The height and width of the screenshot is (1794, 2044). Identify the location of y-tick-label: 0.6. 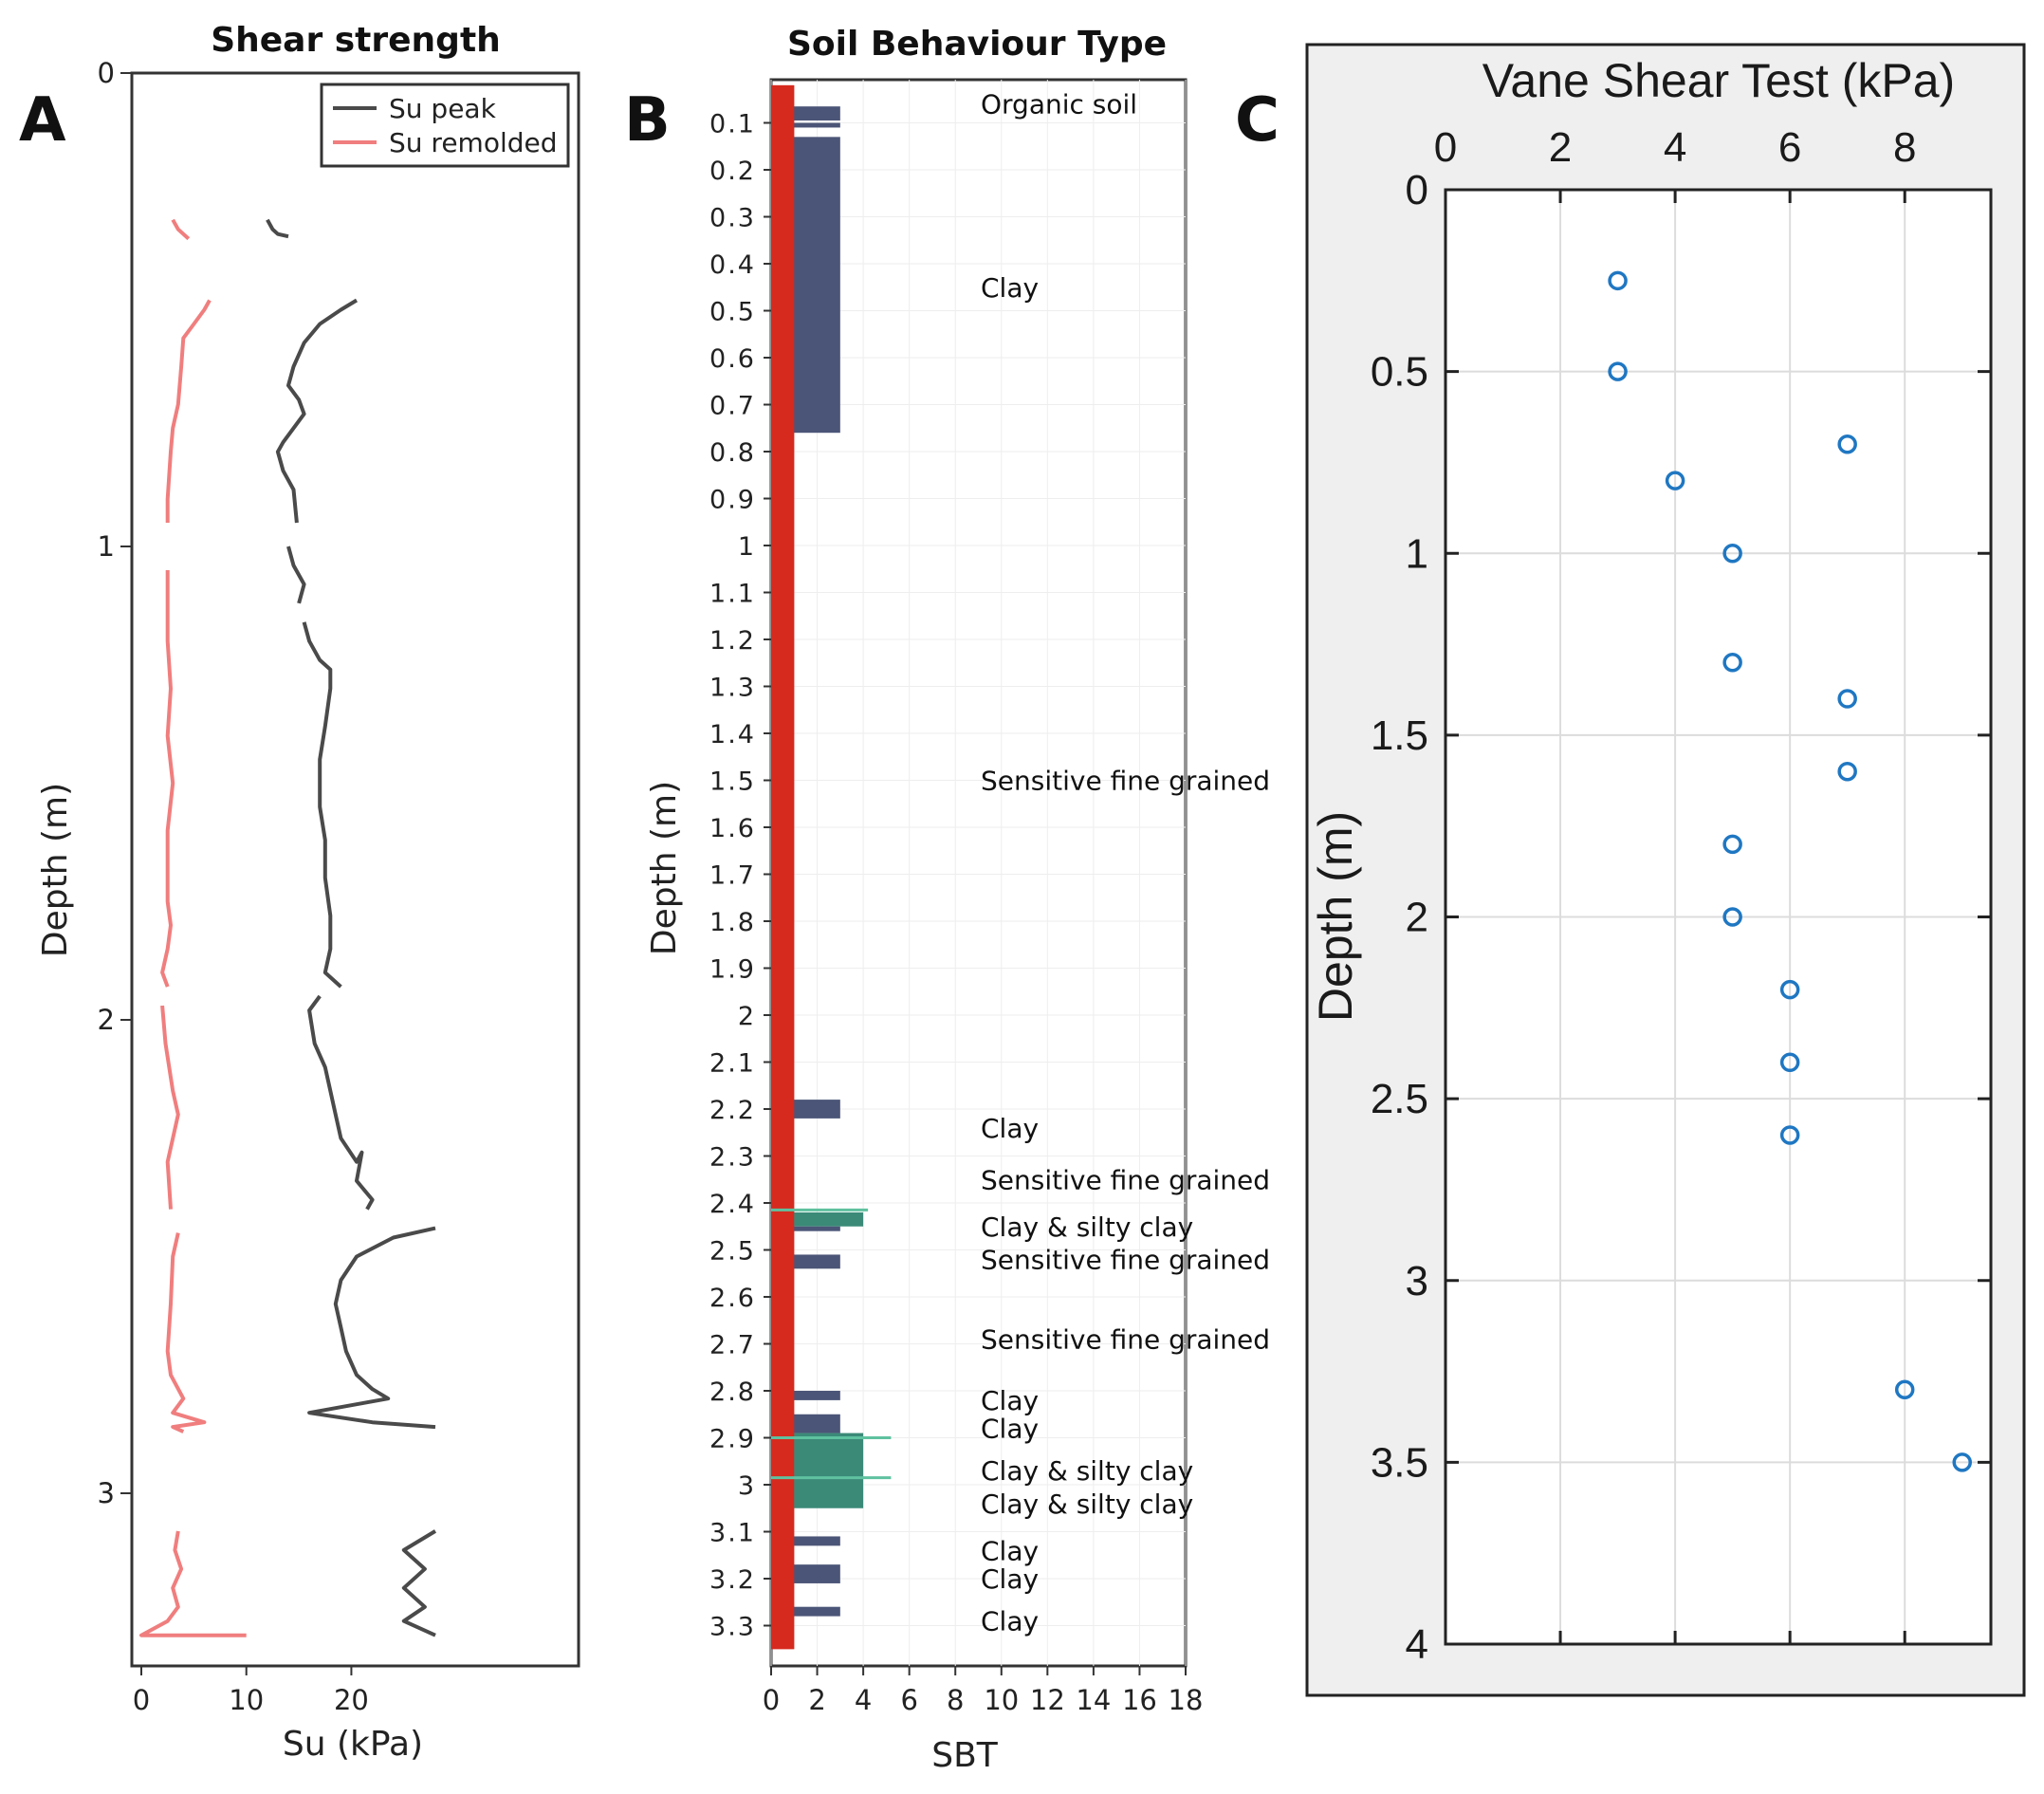
(733, 359).